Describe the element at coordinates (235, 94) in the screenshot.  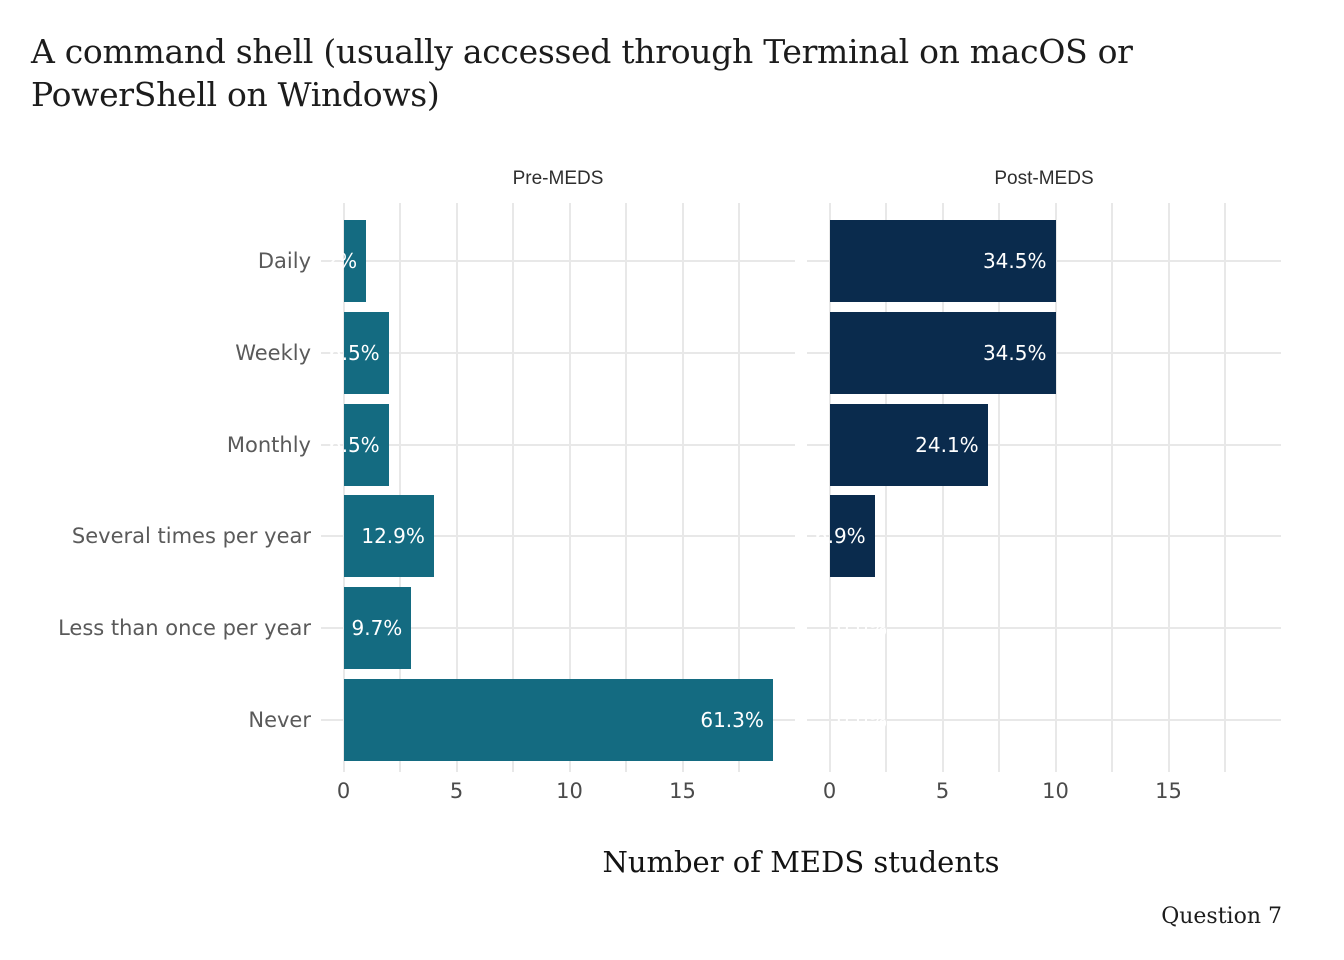
I see `chart-title-line2: PowerShell on Windows)` at that location.